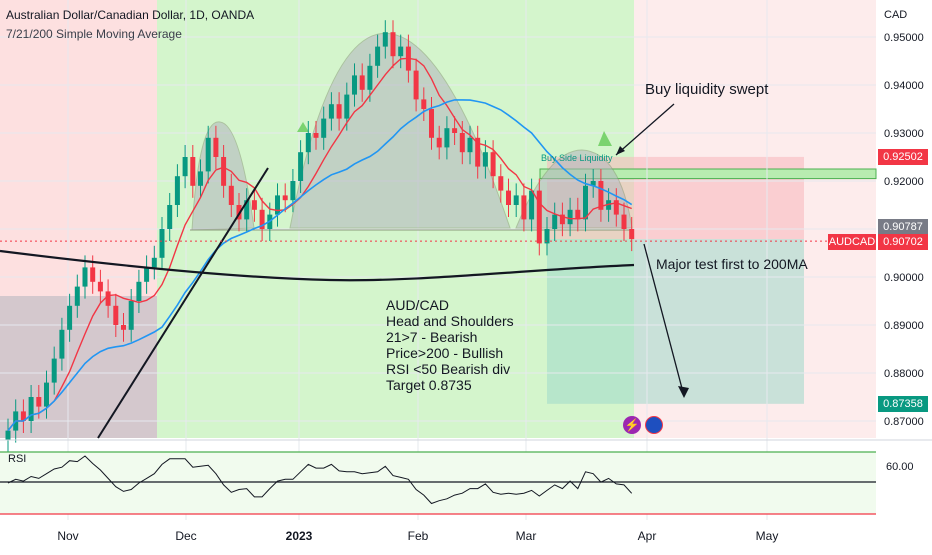  I want to click on y-tick-label: 0.88000, so click(904, 374).